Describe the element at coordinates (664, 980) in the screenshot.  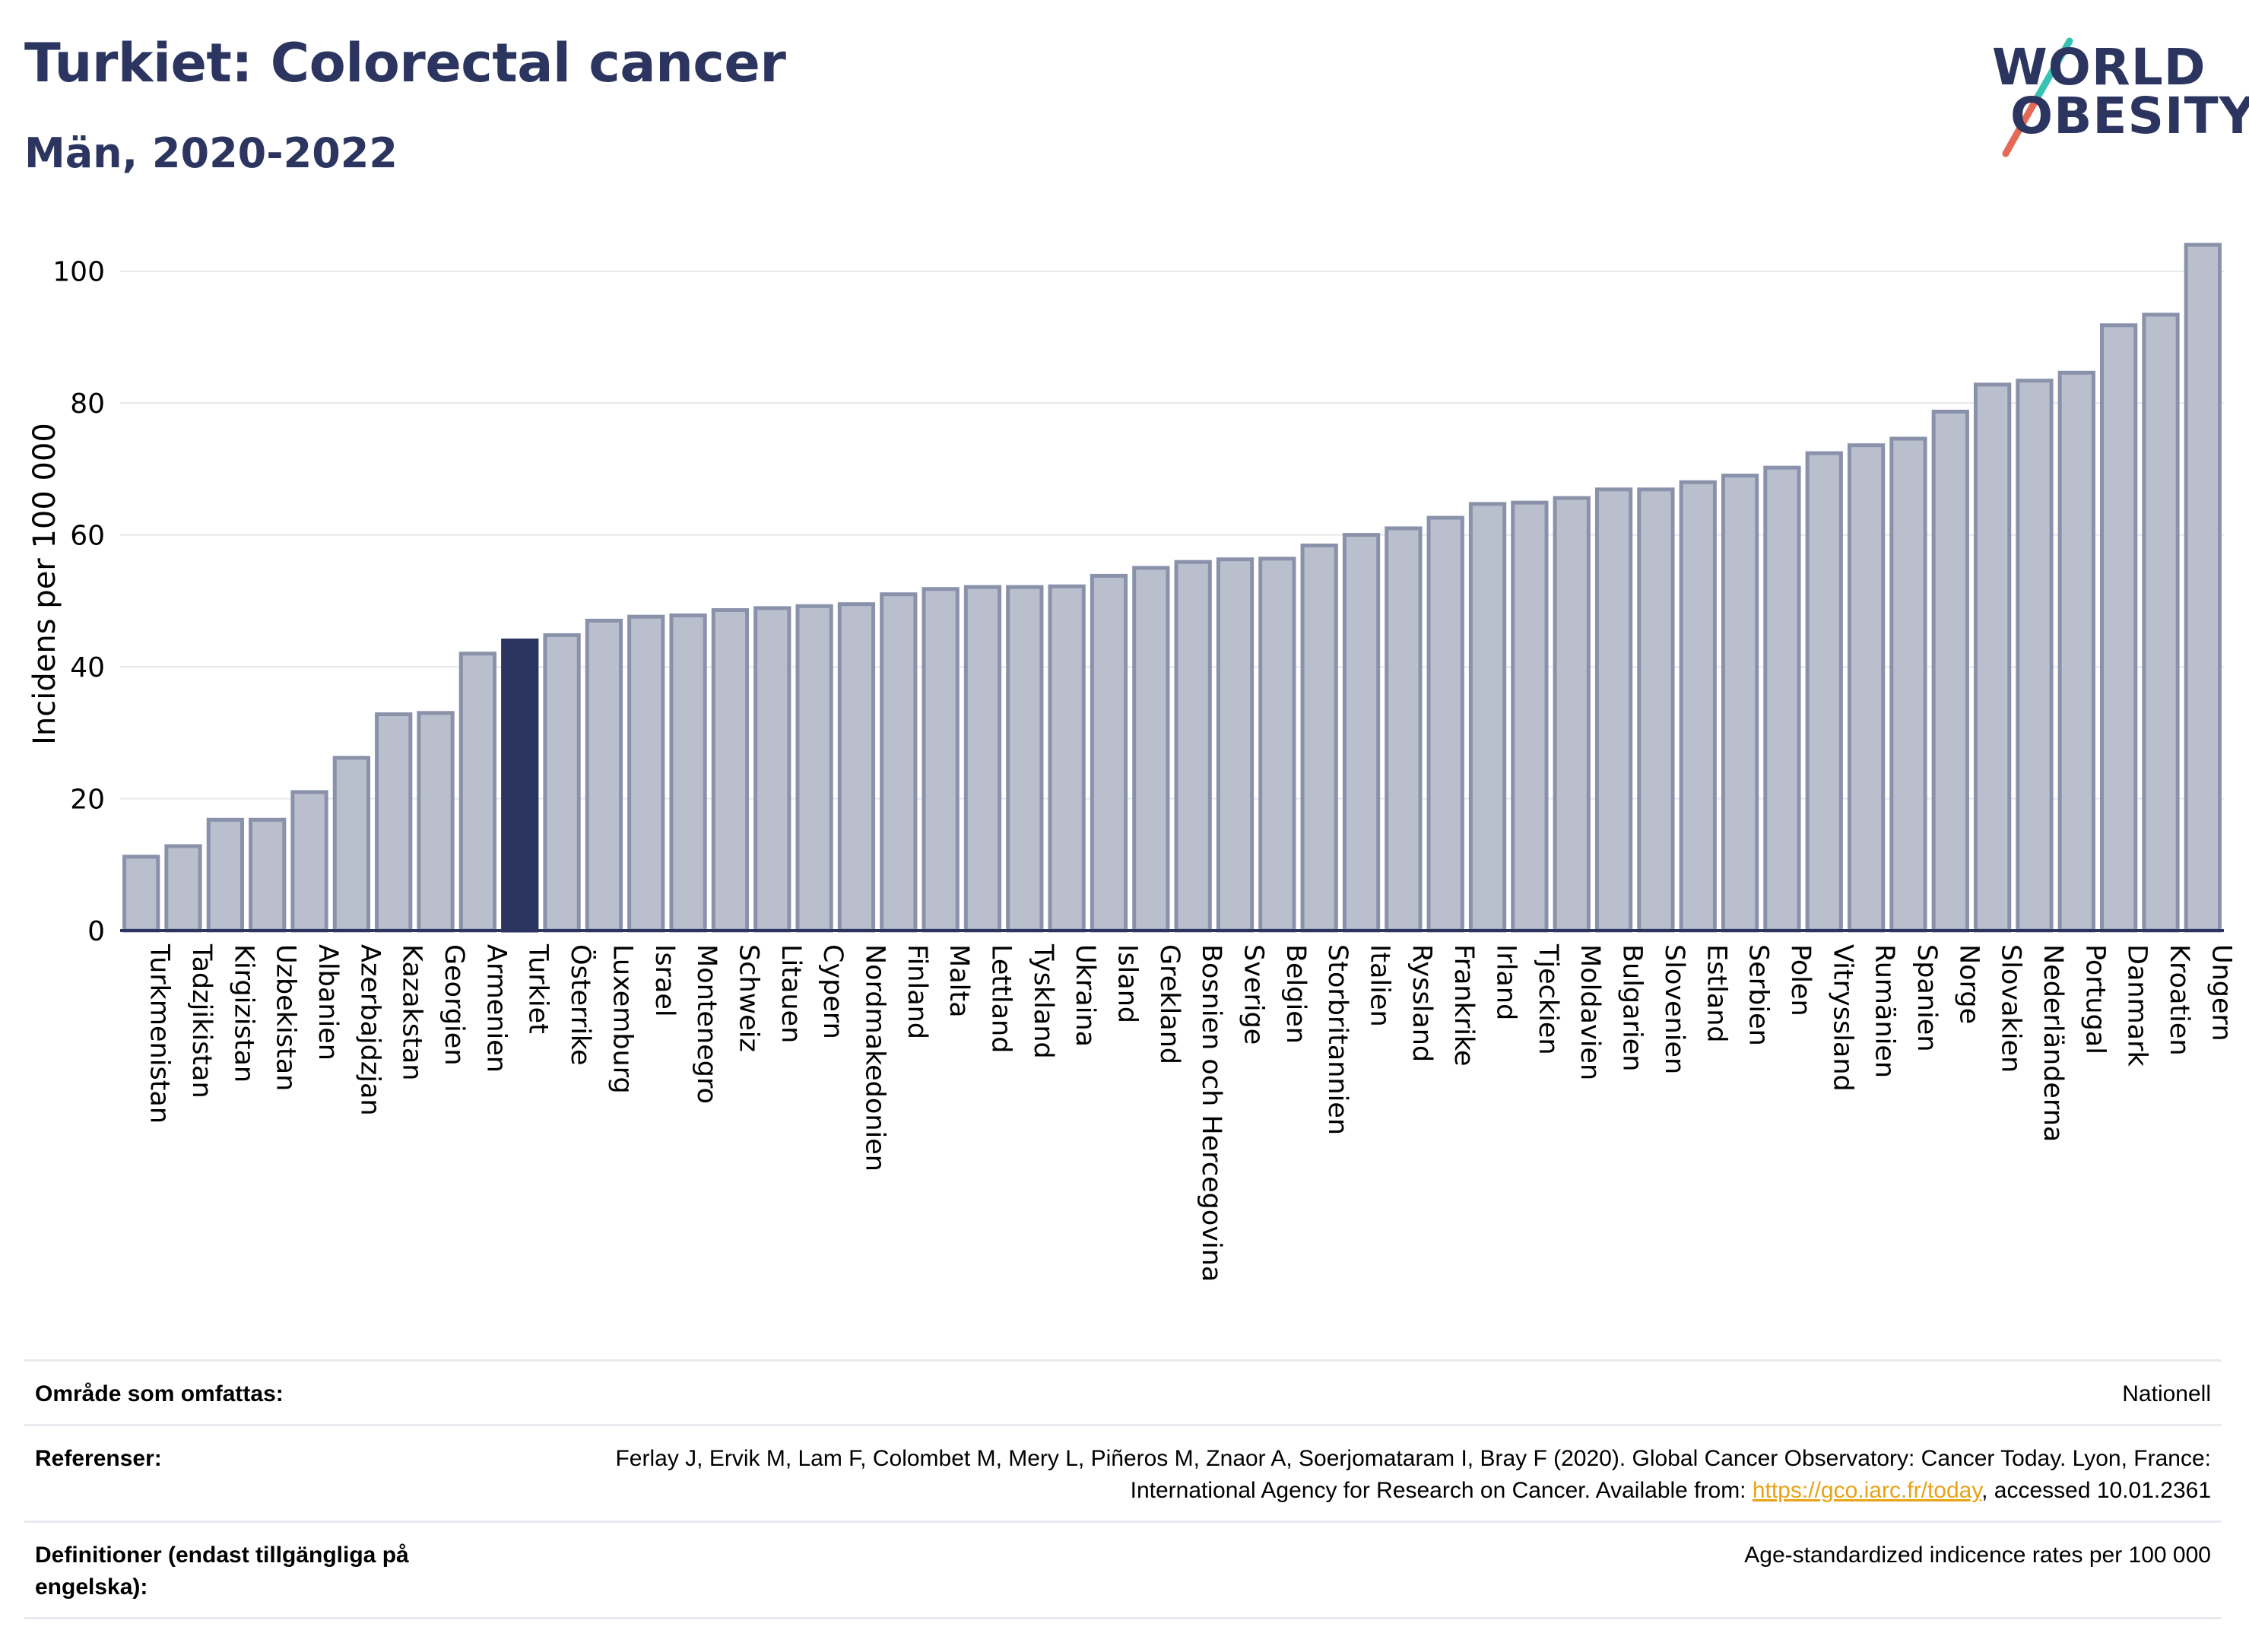
I see `x-tick-label: Israel` at that location.